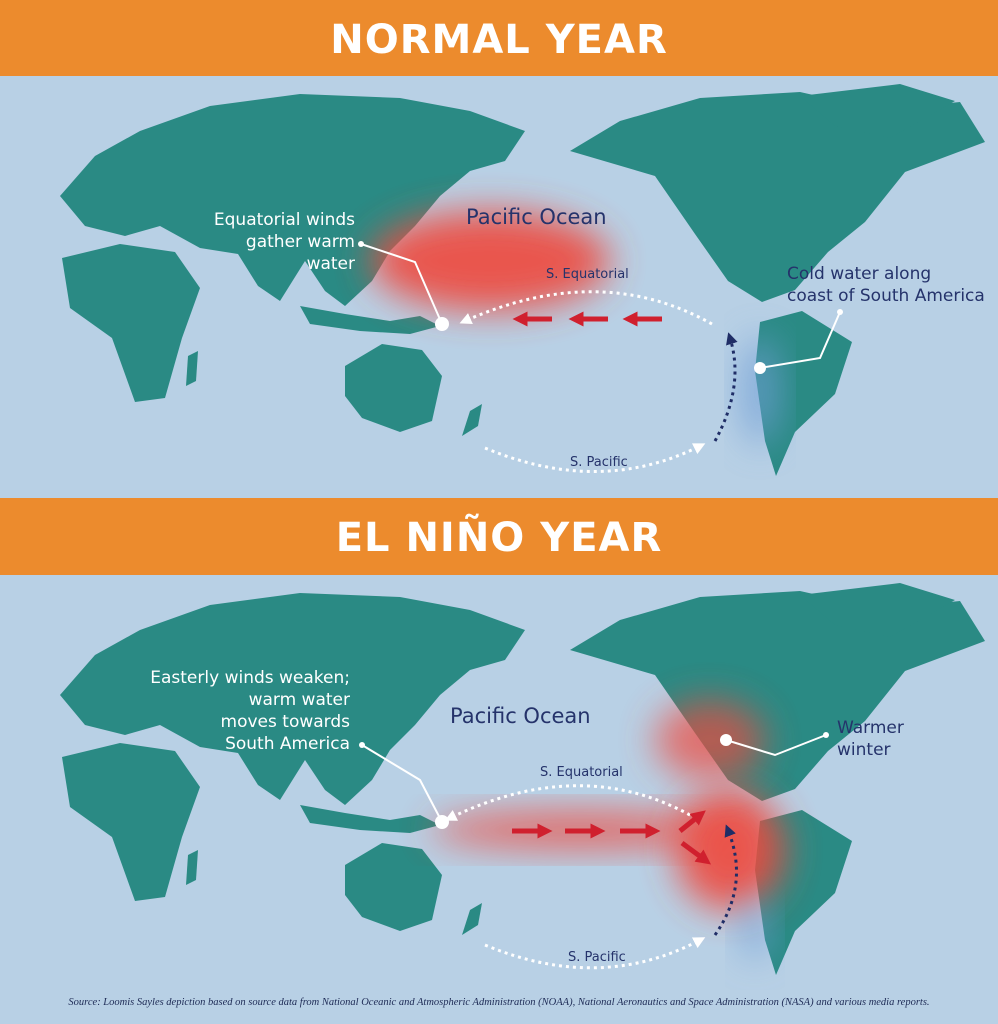 The height and width of the screenshot is (1024, 998). I want to click on callout-cold-water: Cold water along coast of South America, so click(886, 285).